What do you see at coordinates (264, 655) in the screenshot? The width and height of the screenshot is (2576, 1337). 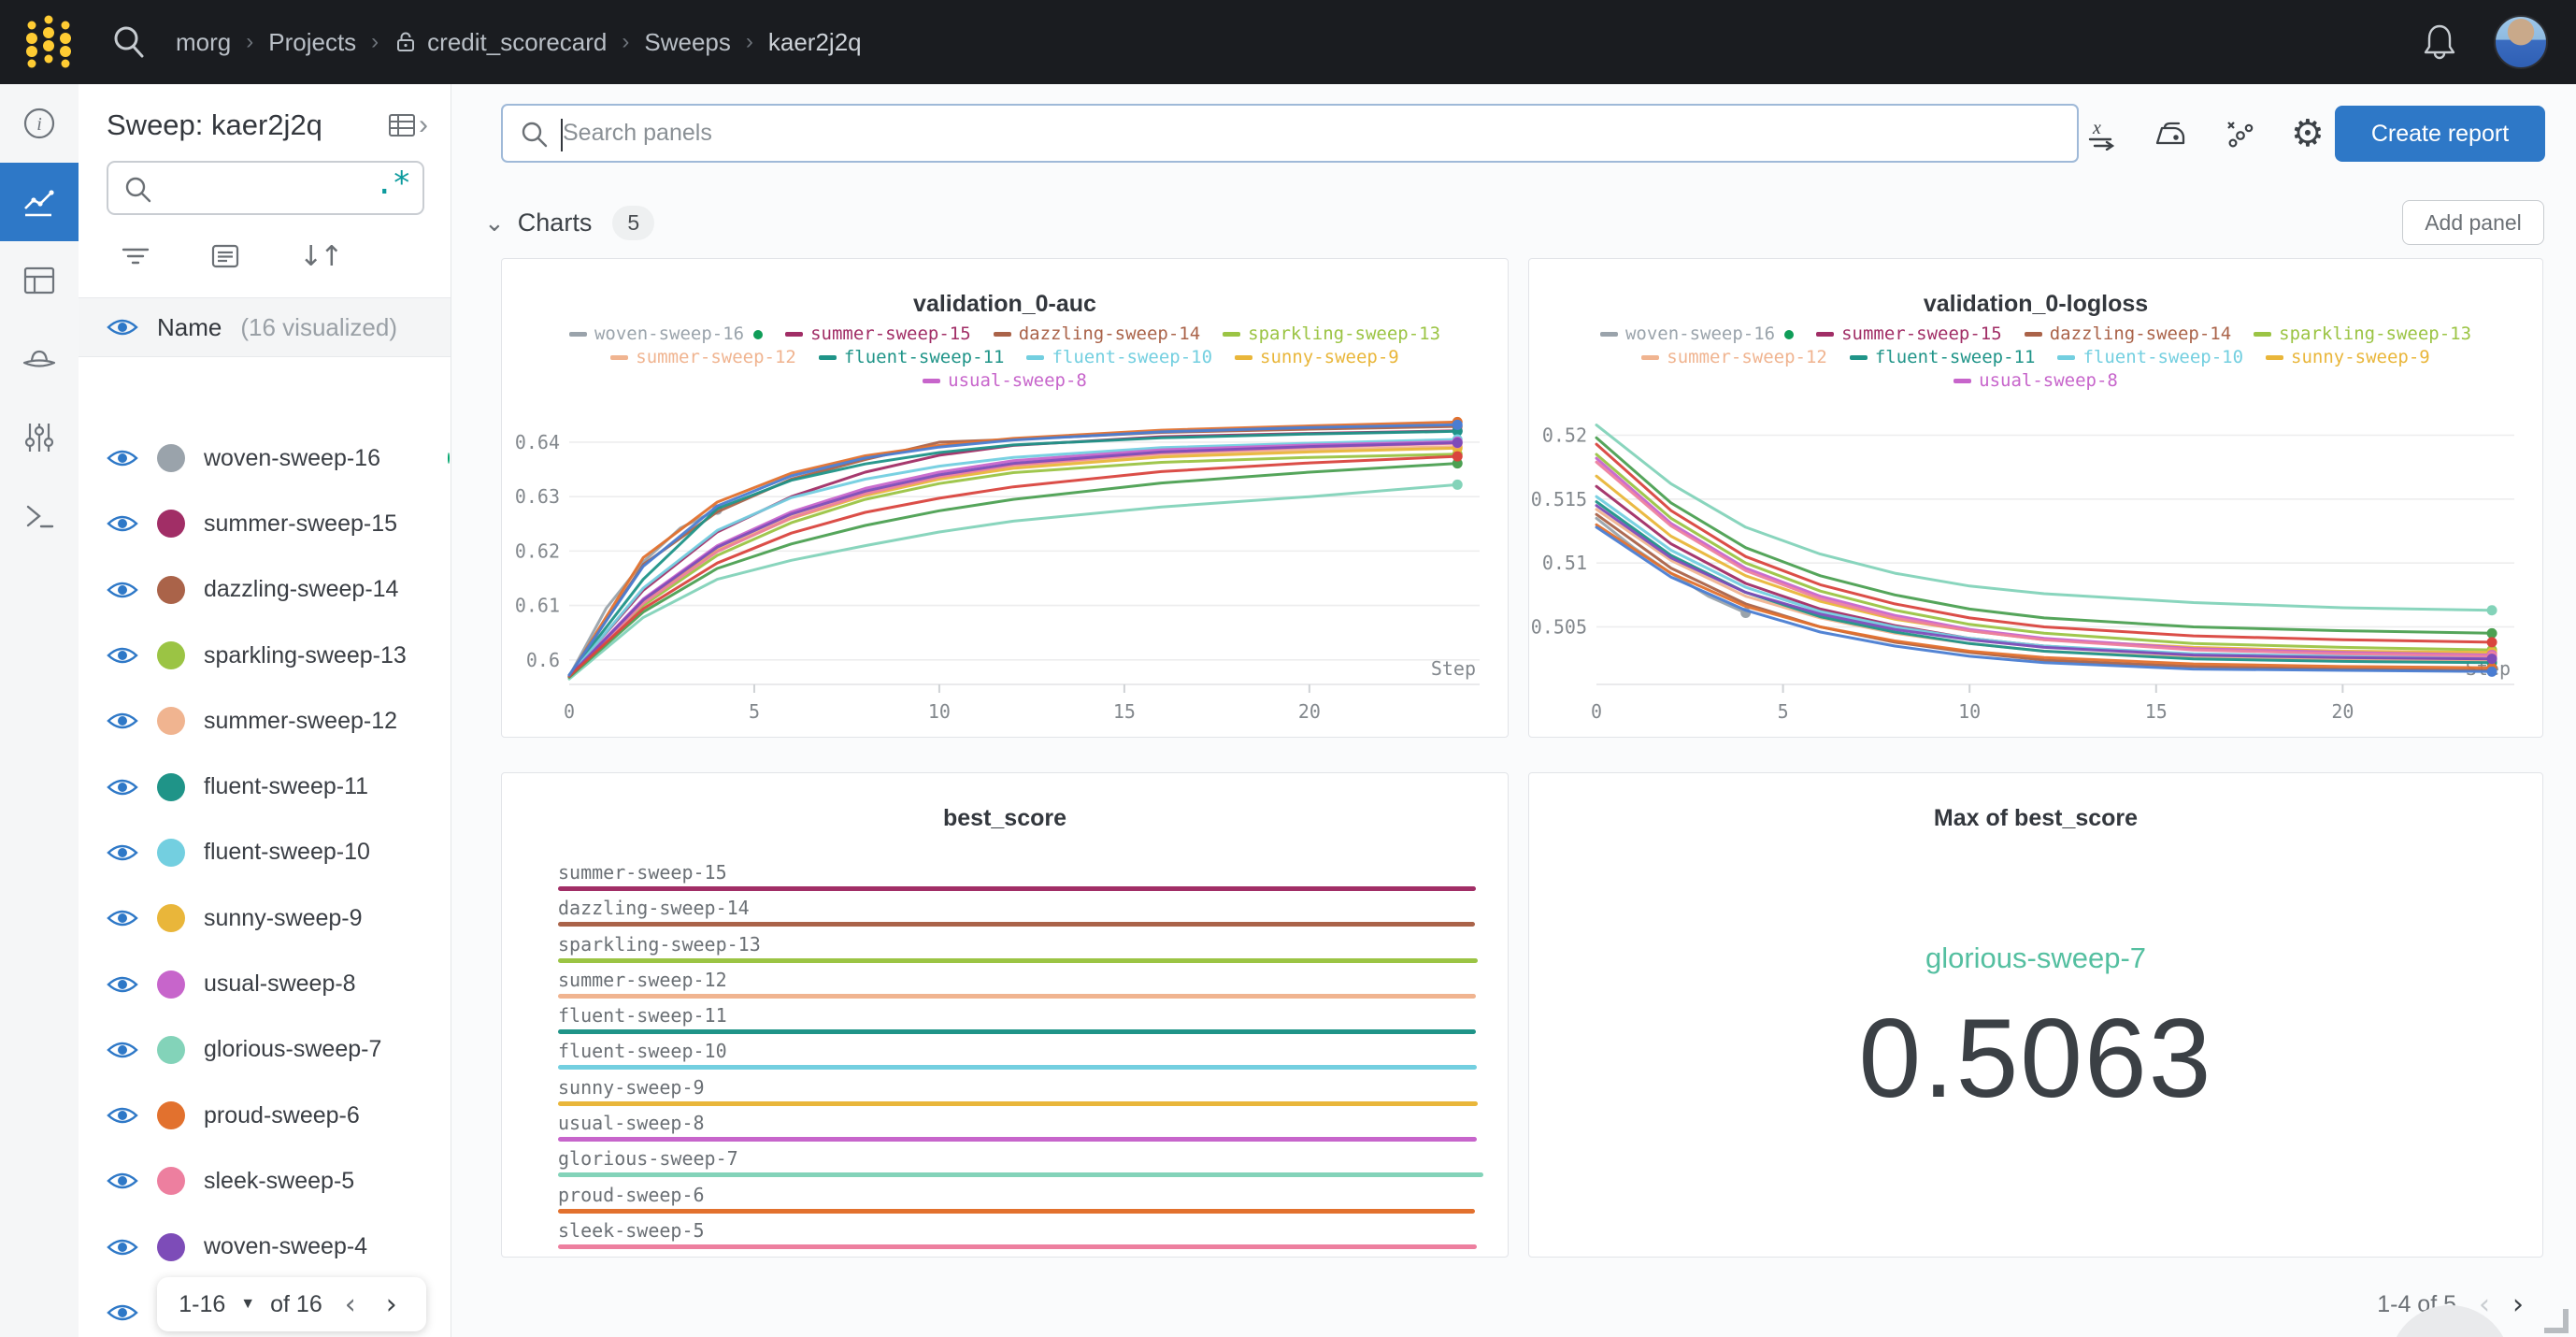 I see `run-row: sparkling-sweep-13` at bounding box center [264, 655].